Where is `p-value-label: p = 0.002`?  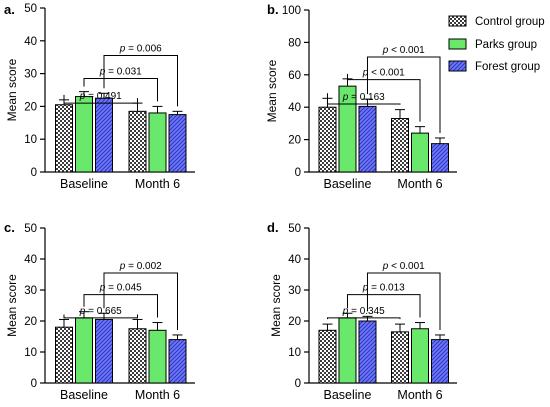 p-value-label: p = 0.002 is located at coordinates (140, 266).